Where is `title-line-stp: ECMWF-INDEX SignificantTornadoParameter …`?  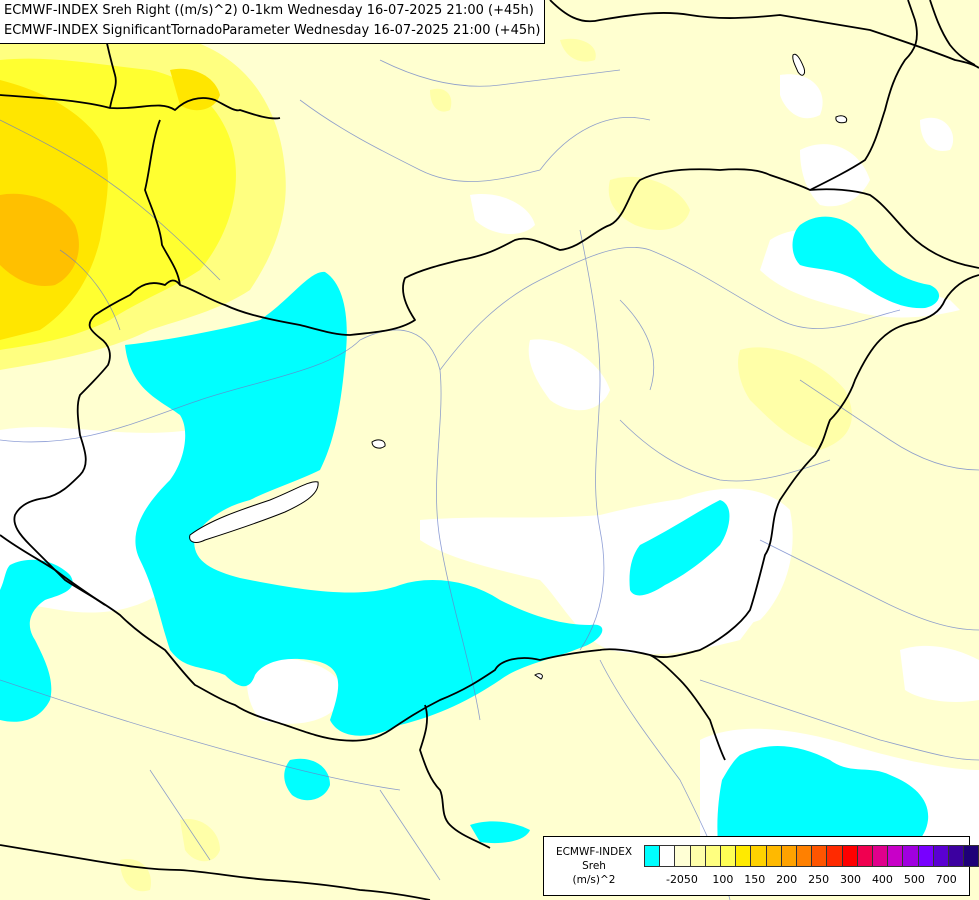 title-line-stp: ECMWF-INDEX SignificantTornadoParameter … is located at coordinates (272, 30).